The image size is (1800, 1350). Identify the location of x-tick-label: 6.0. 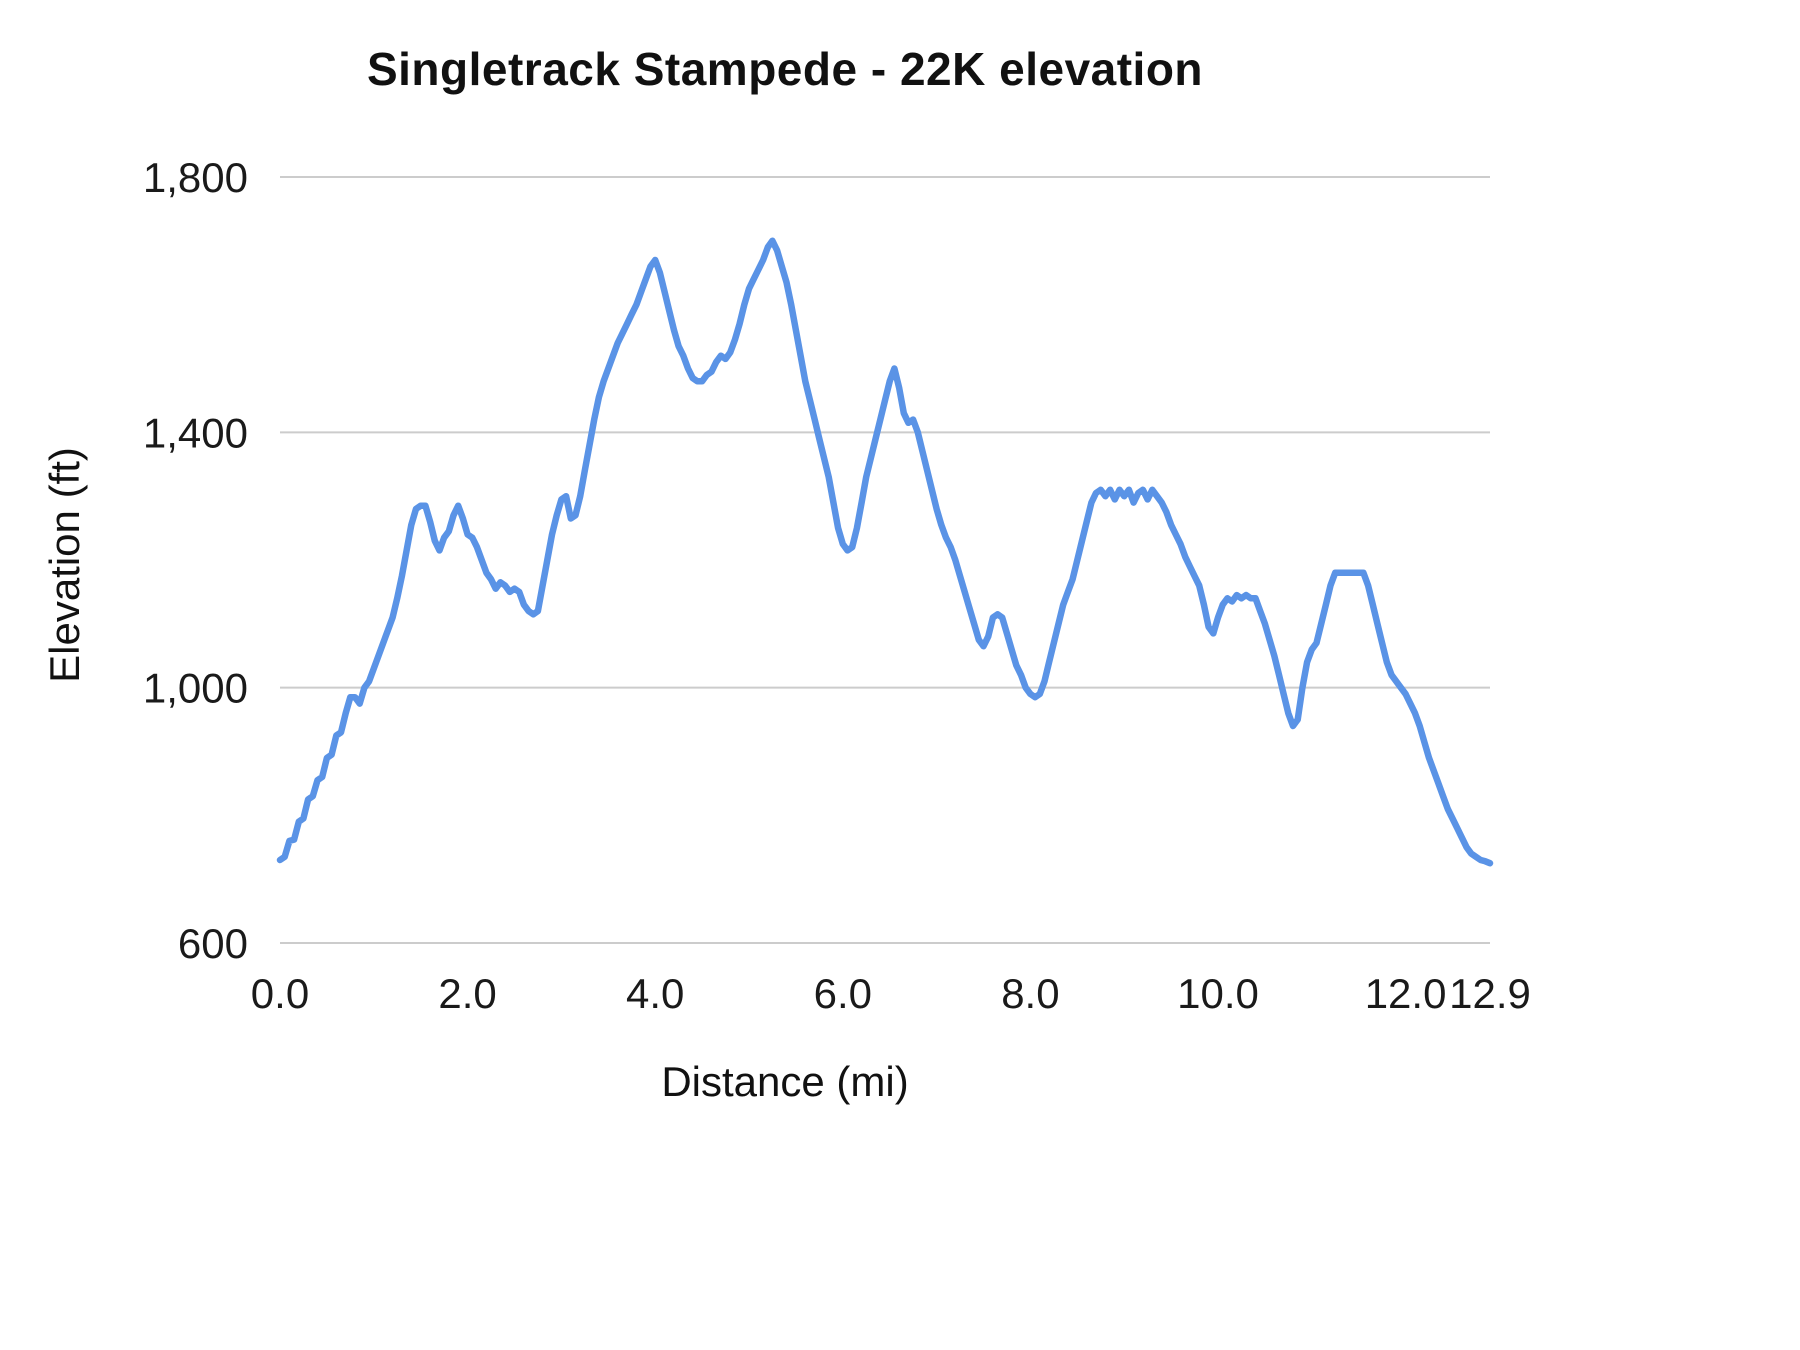
(843, 993).